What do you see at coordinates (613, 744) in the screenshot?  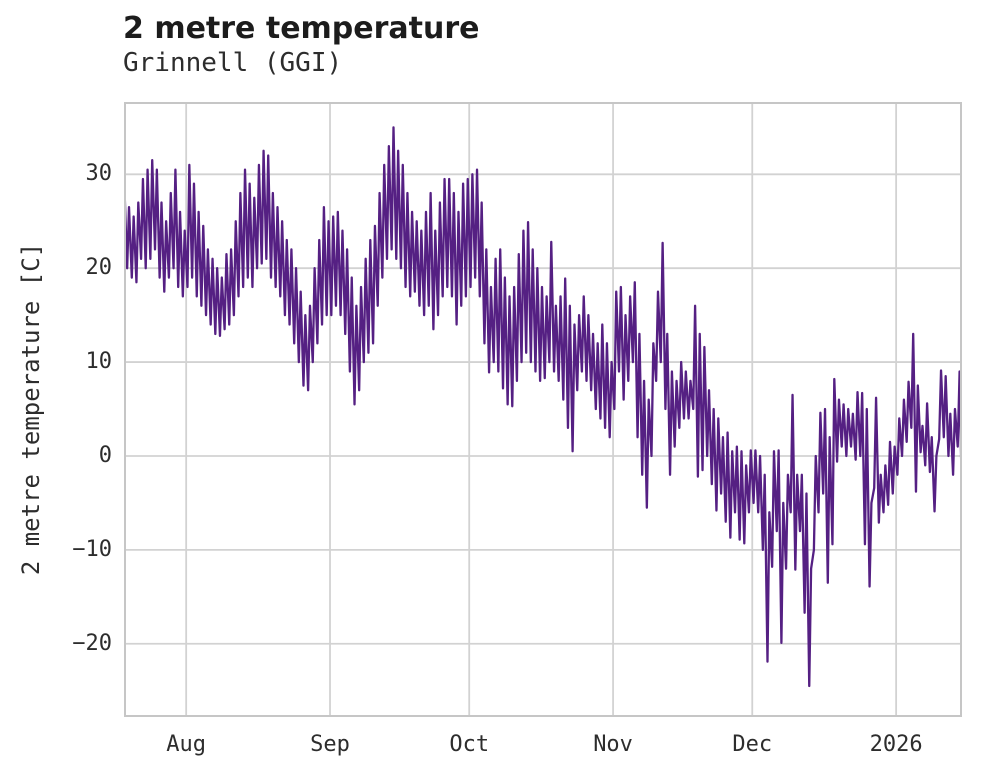 I see `x-tick-label: Nov` at bounding box center [613, 744].